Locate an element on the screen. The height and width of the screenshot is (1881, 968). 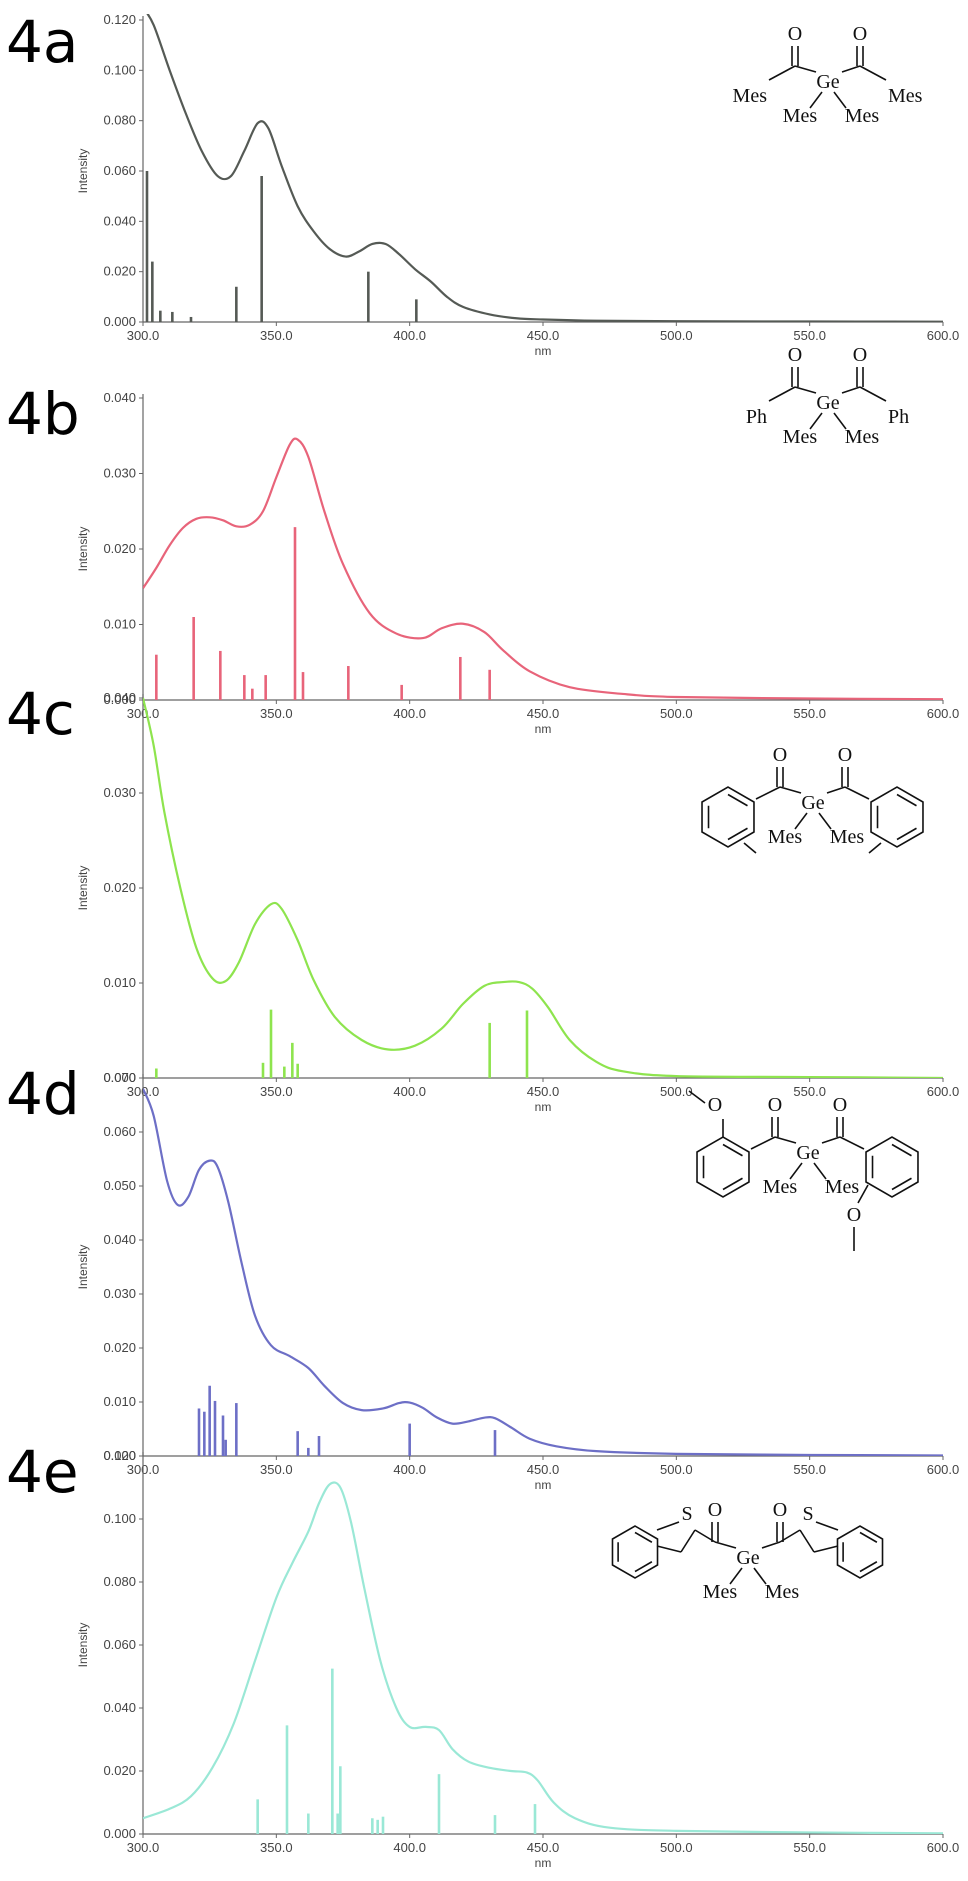
benzene-ring is located at coordinates (897, 817).